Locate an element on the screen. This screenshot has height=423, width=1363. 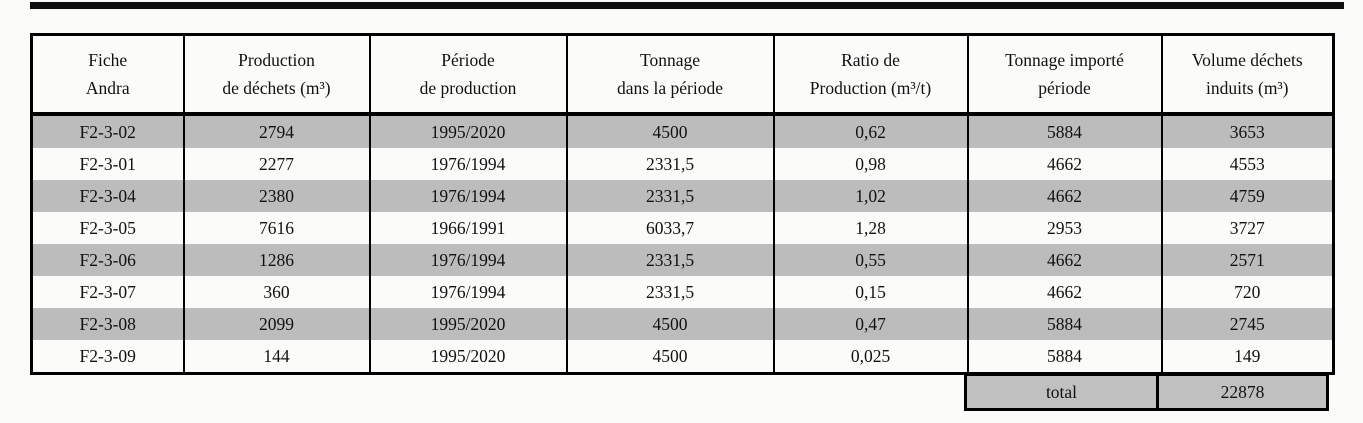
cell-ratio: 0,15 is located at coordinates (870, 292).